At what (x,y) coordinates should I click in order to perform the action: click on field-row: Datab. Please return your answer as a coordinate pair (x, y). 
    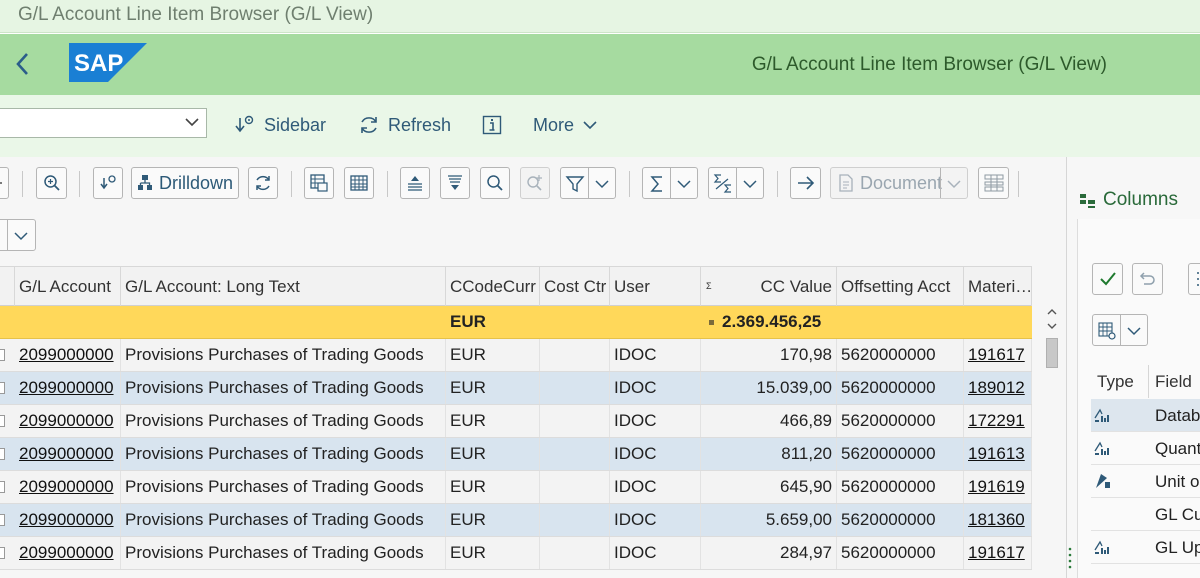
    Looking at the image, I should click on (1145, 415).